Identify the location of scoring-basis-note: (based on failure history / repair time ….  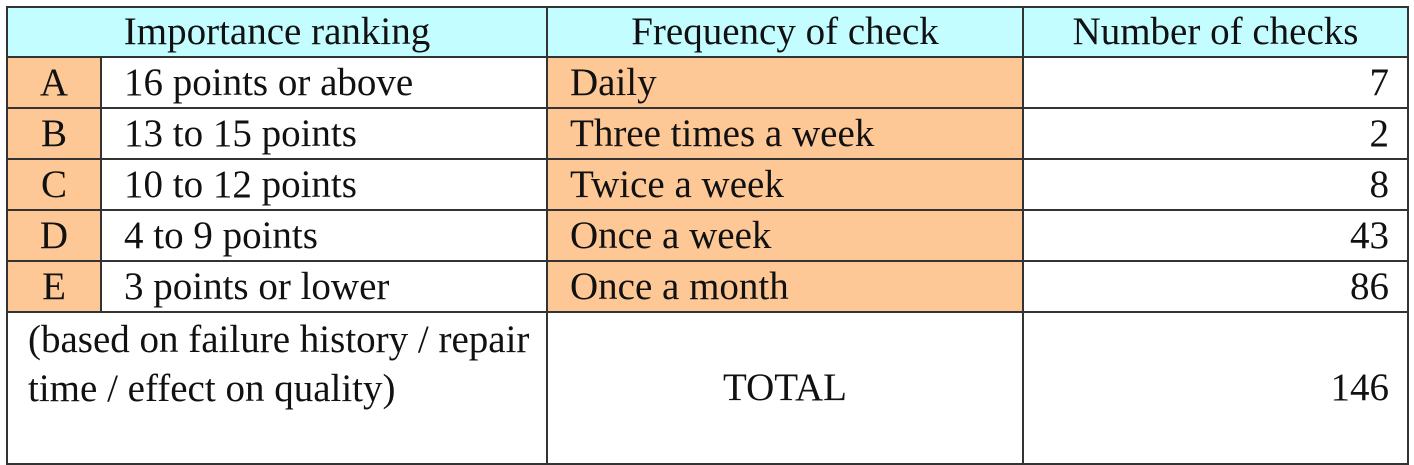
(277, 388).